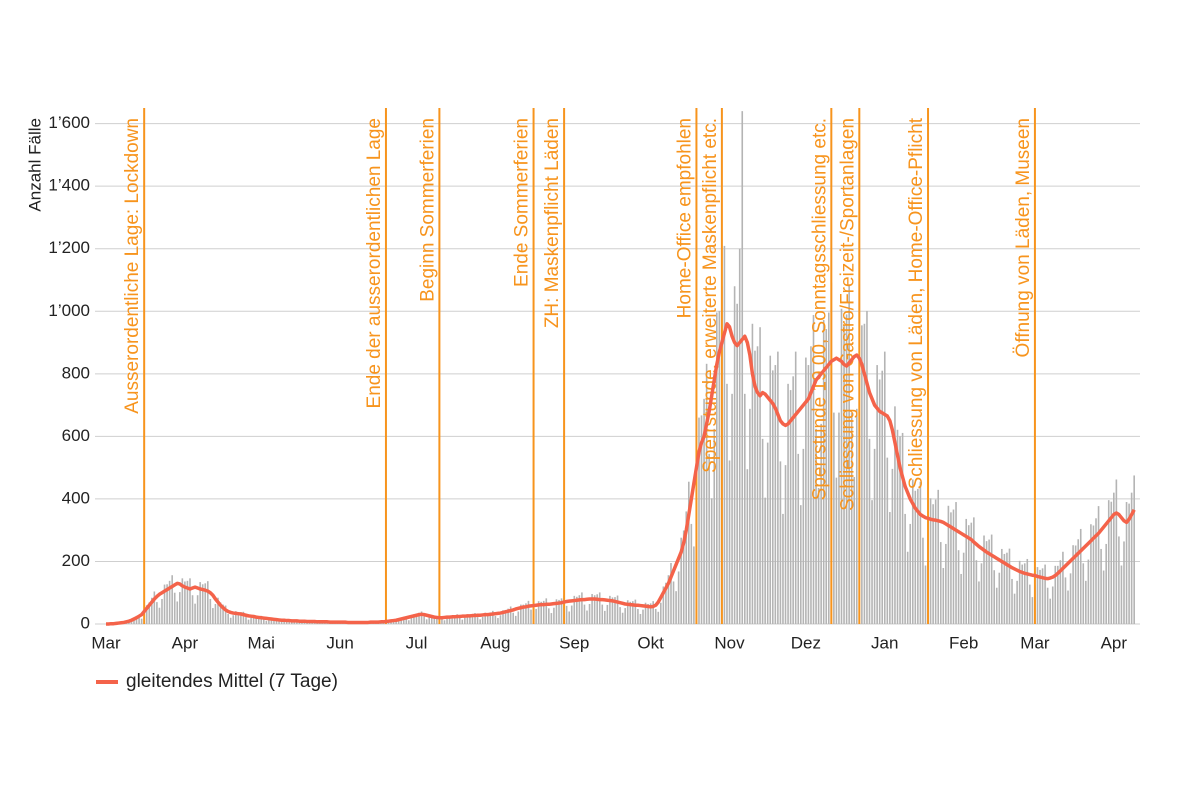 The image size is (1200, 800). I want to click on y-tick-label: 200, so click(76, 560).